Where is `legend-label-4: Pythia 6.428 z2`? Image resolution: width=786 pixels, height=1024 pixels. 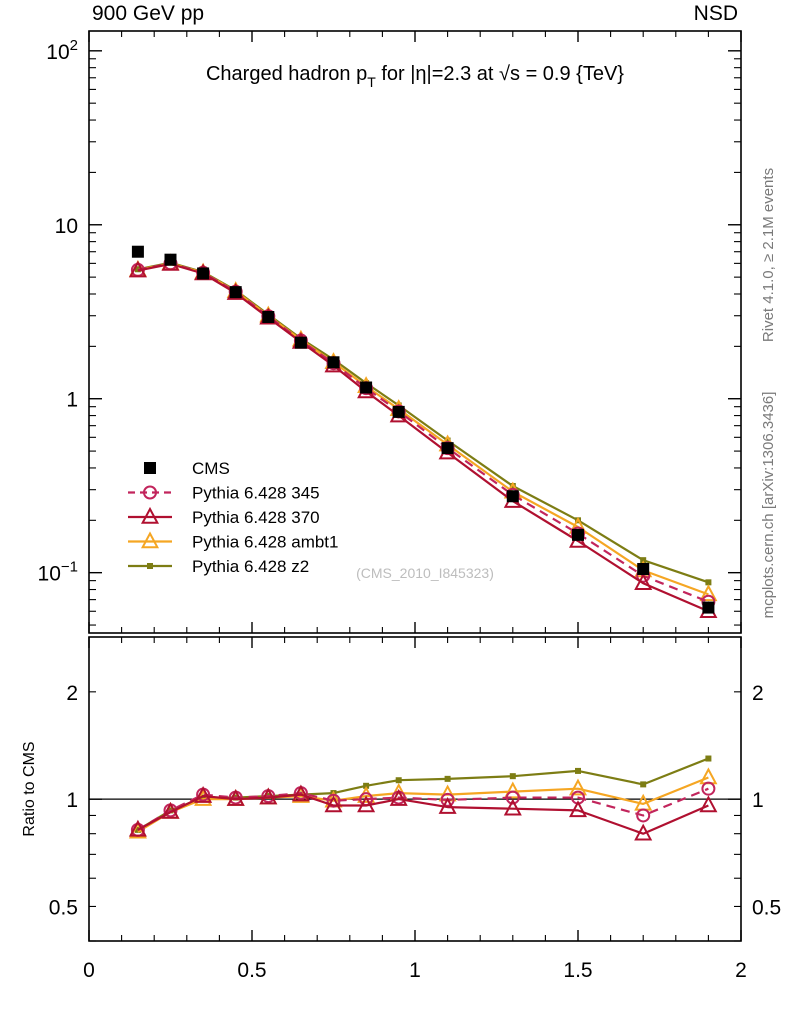
legend-label-4: Pythia 6.428 z2 is located at coordinates (250, 566).